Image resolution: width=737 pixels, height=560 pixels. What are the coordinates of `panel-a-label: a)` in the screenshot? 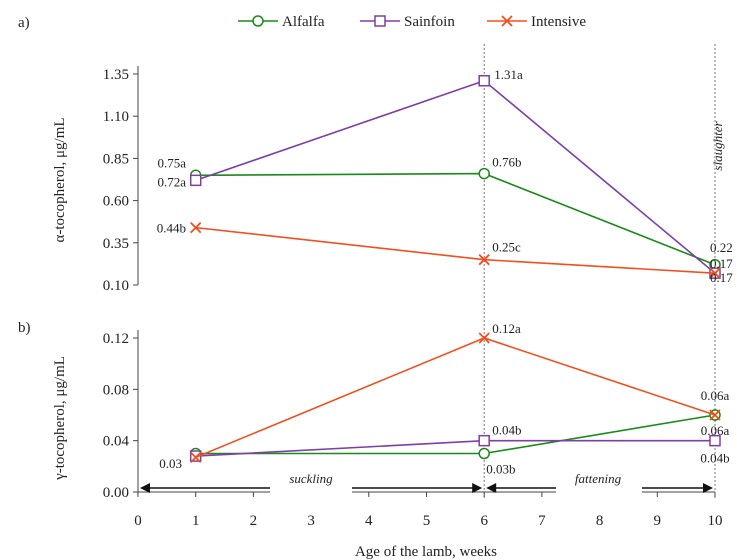 It's located at (24, 23).